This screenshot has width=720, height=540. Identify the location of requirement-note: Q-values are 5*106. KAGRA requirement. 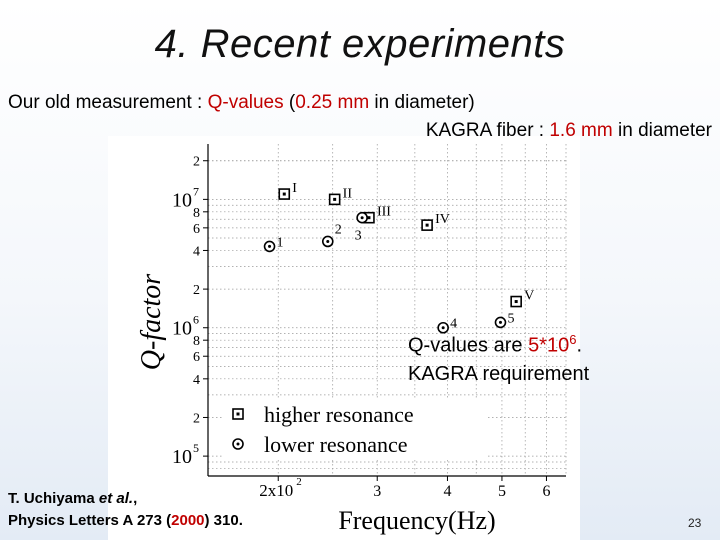
(498, 357).